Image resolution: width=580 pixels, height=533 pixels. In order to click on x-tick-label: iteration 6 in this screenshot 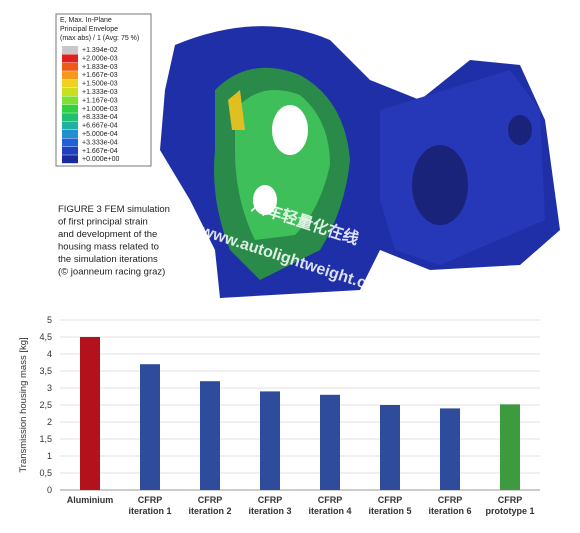, I will do `click(449, 511)`.